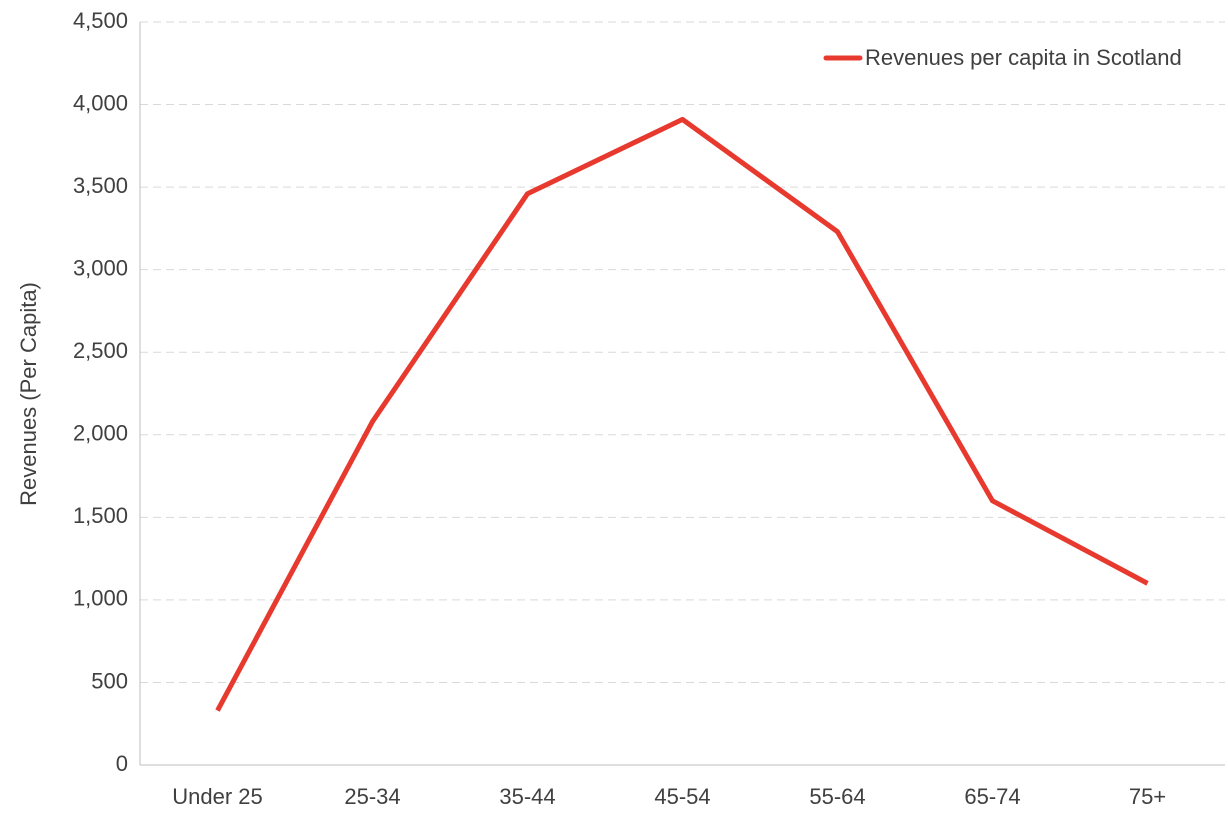 The width and height of the screenshot is (1228, 813). What do you see at coordinates (122, 763) in the screenshot?
I see `y-tick-label: 0` at bounding box center [122, 763].